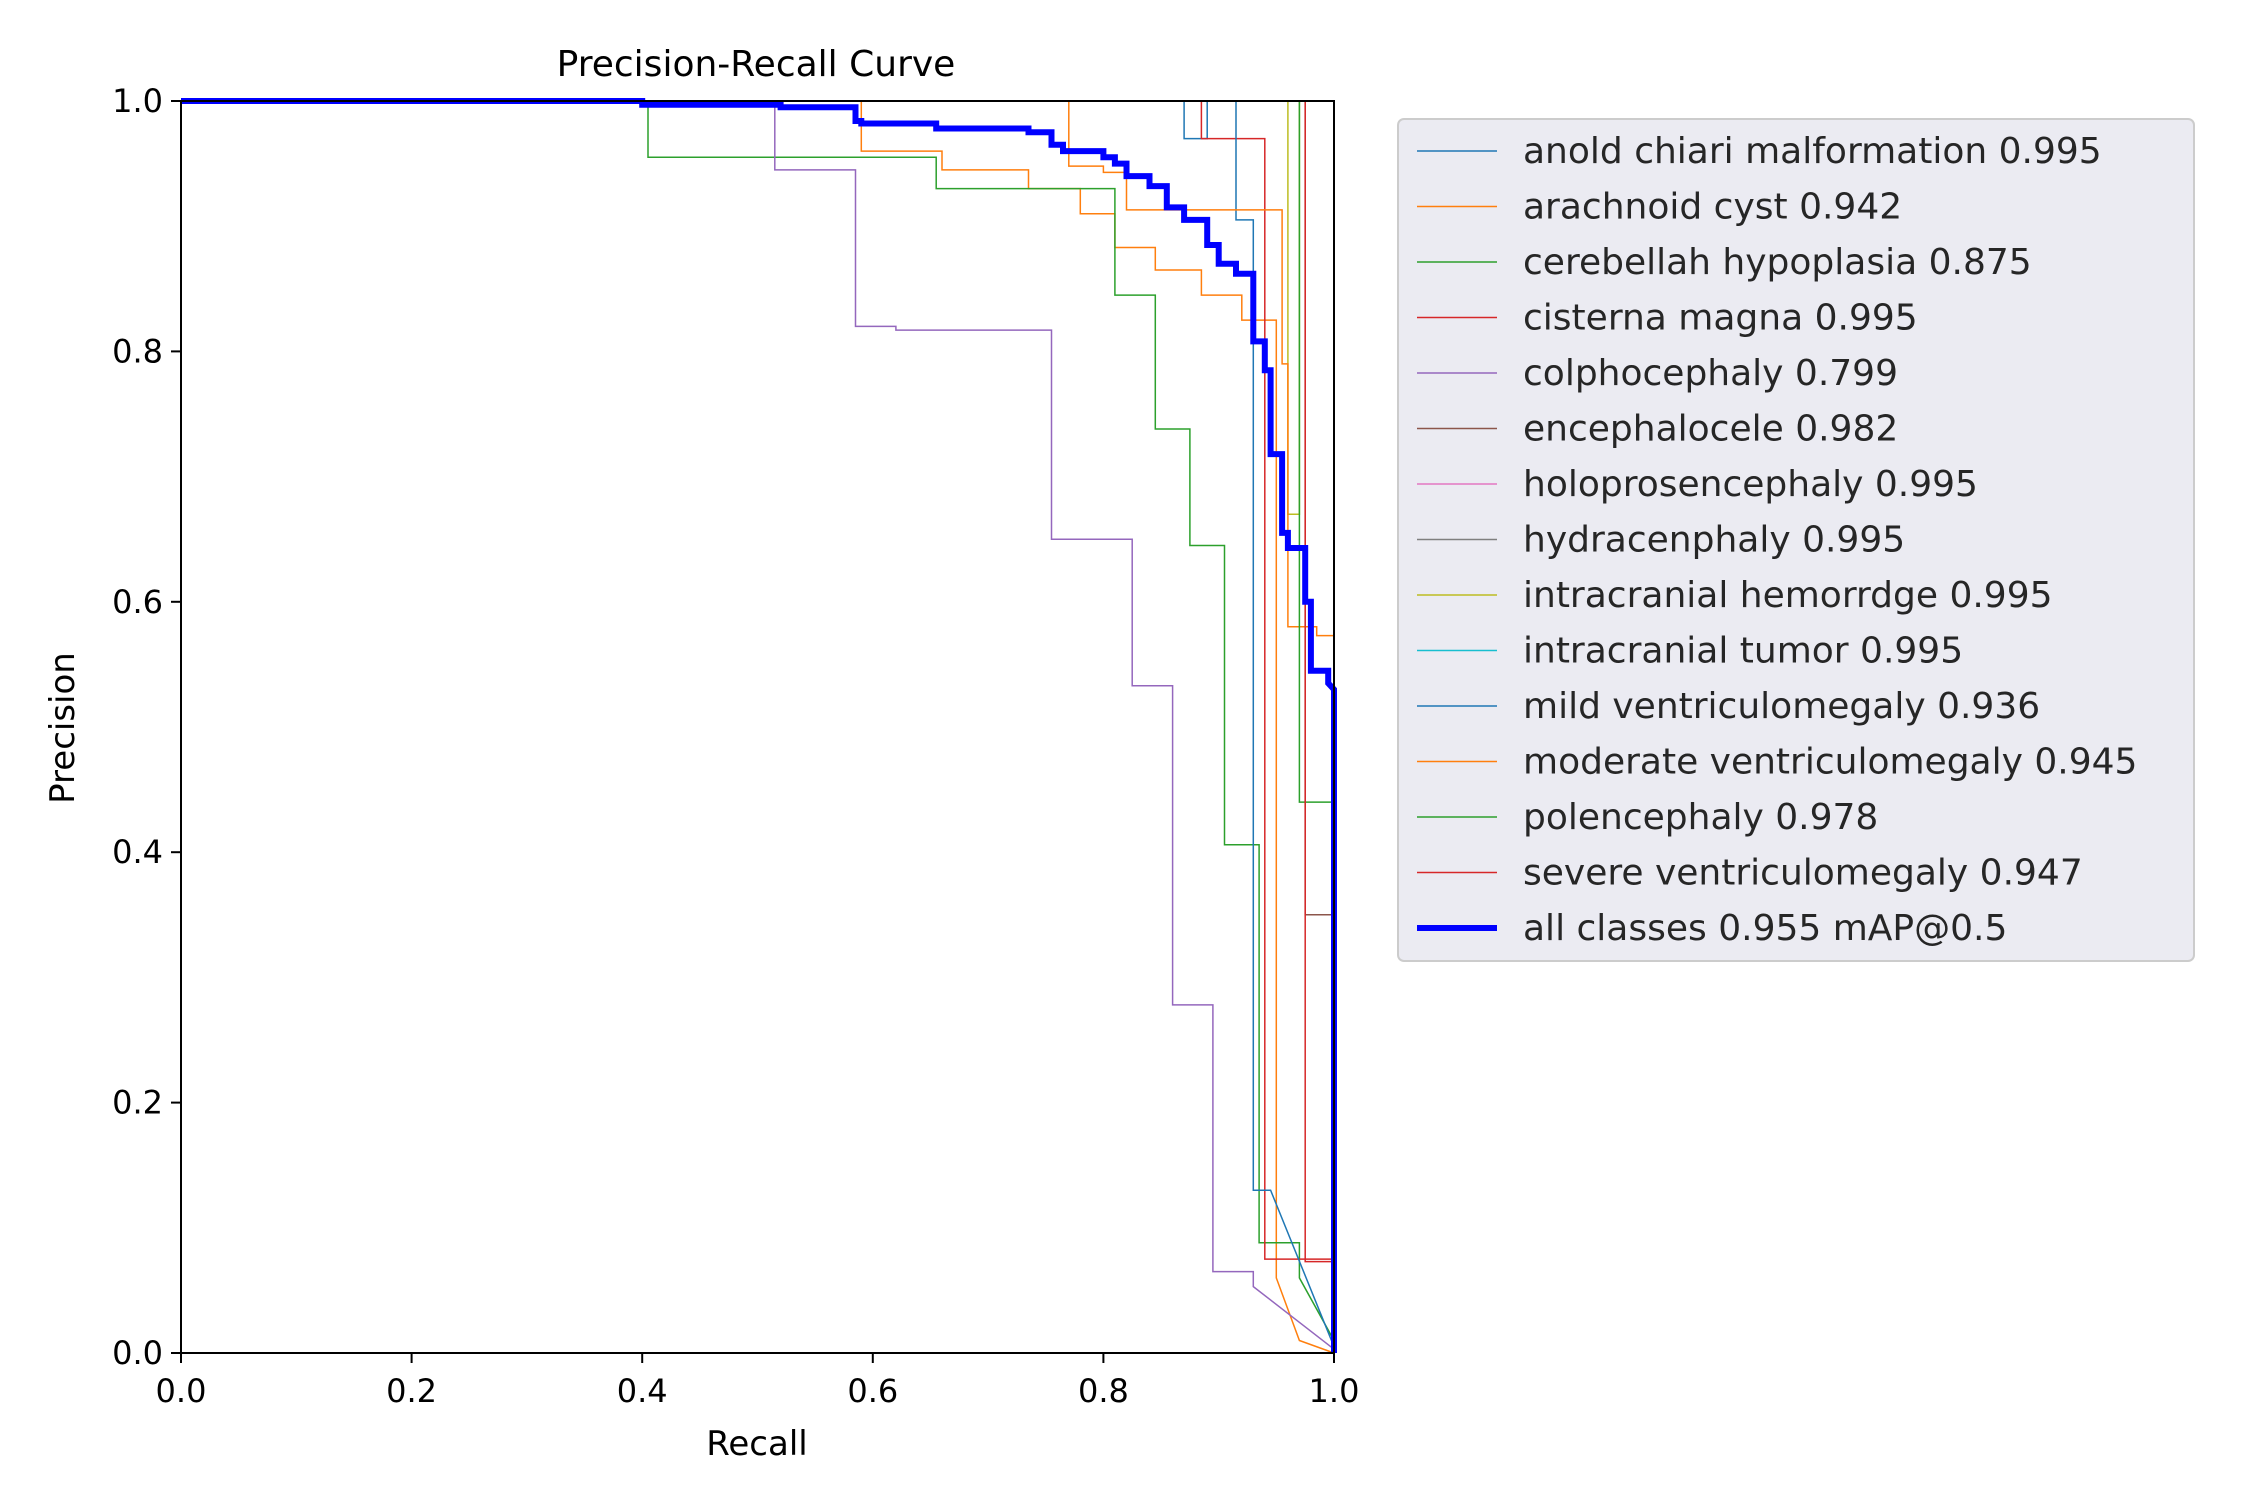 This screenshot has height=1500, width=2250. I want to click on y-axis-title: Precision, so click(63, 728).